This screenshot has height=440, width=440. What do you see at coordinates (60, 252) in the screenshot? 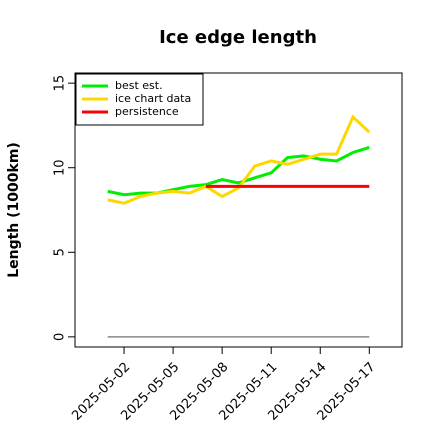
I see `y-tick-label: 5` at bounding box center [60, 252].